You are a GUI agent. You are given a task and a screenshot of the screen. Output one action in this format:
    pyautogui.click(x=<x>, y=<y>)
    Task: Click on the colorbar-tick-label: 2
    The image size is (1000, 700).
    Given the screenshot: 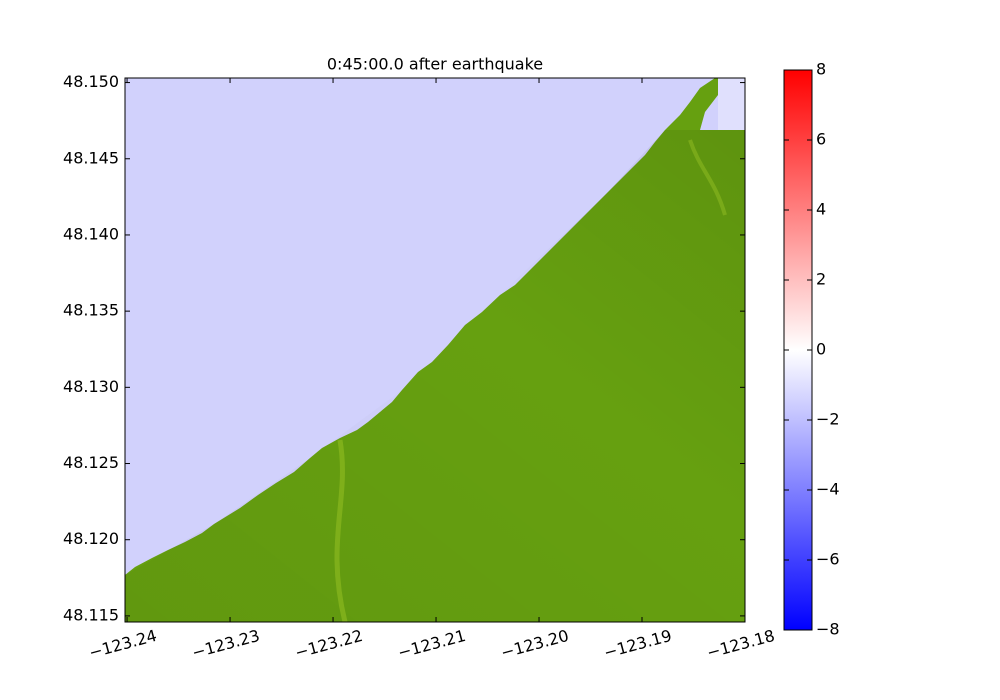 What is the action you would take?
    pyautogui.click(x=821, y=279)
    